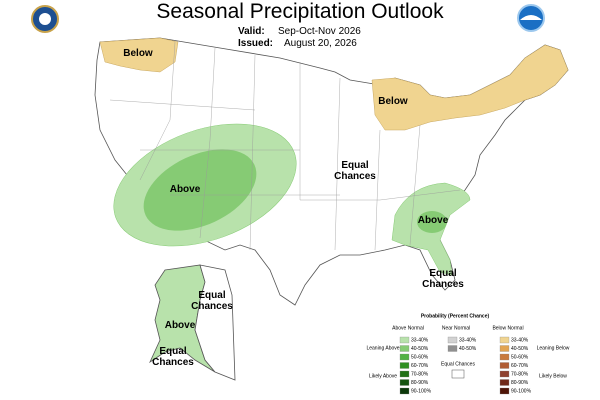  Describe the element at coordinates (553, 376) in the screenshot. I see `legend-side-label: Likely Below` at that location.